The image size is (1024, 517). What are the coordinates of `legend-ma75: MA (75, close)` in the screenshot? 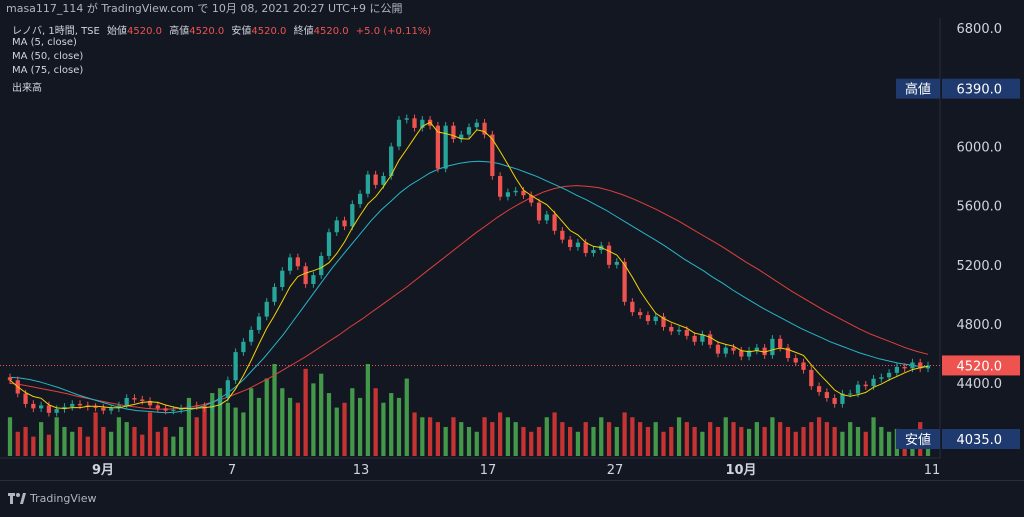 It's located at (48, 70).